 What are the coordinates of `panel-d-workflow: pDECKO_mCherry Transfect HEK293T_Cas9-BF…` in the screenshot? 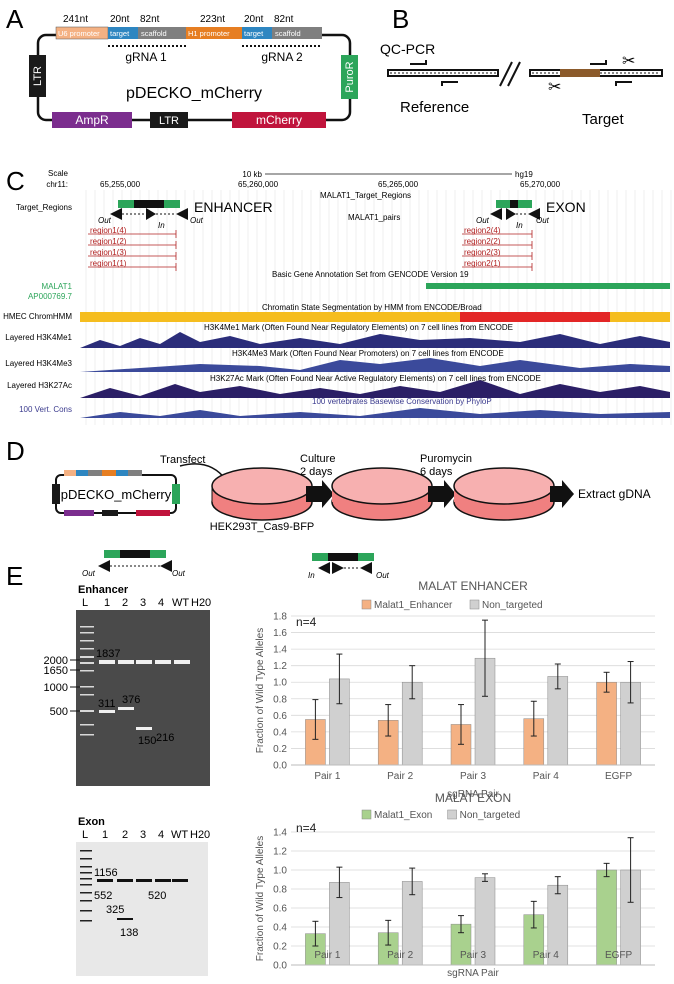 It's located at (351, 493).